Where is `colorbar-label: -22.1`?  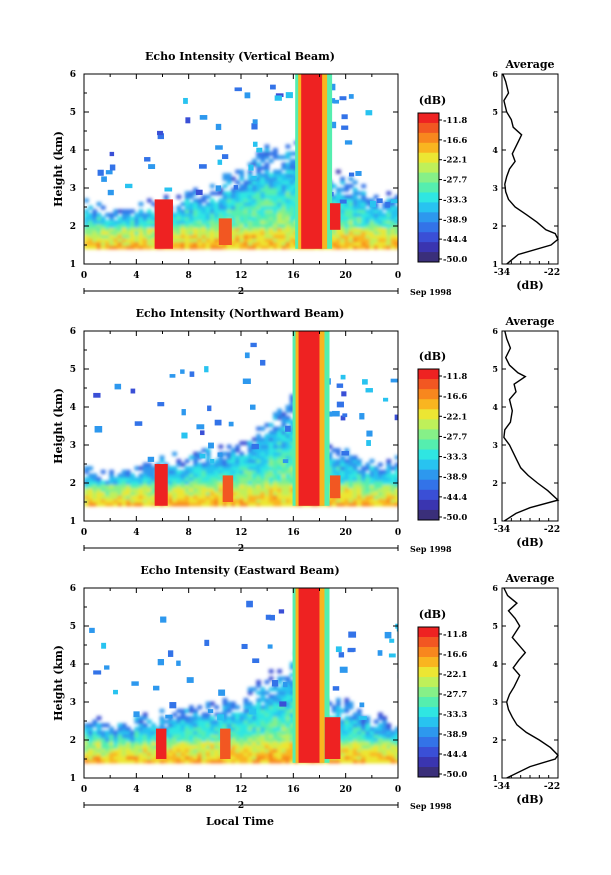
colorbar-label: -22.1 is located at coordinates (455, 675).